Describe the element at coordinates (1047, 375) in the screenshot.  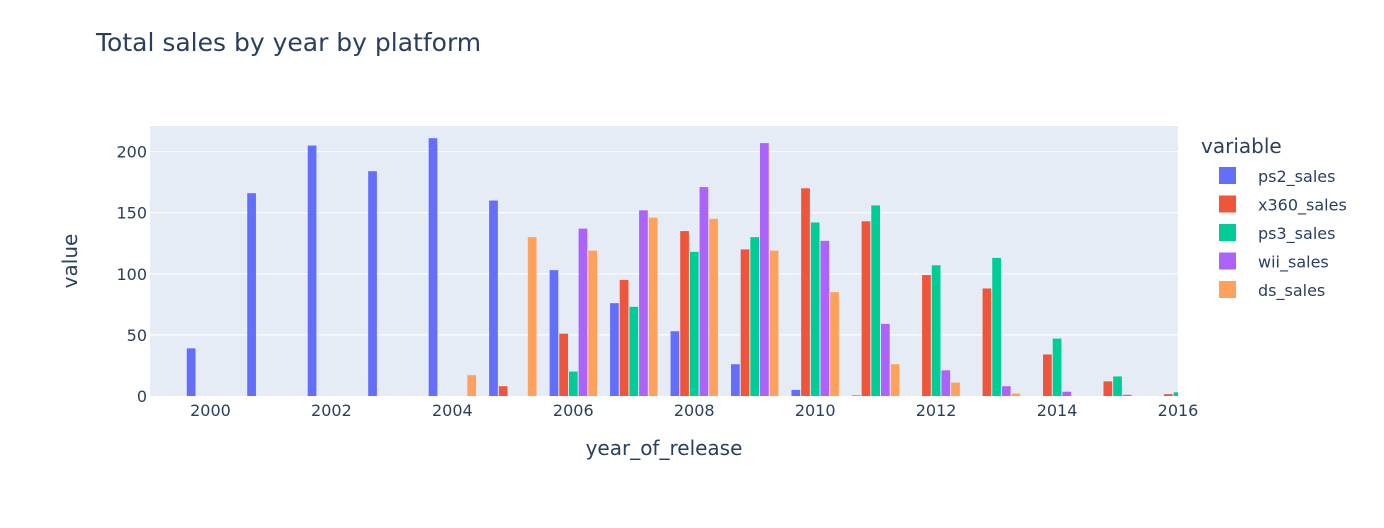
I see `bar-x360_sales-2014` at that location.